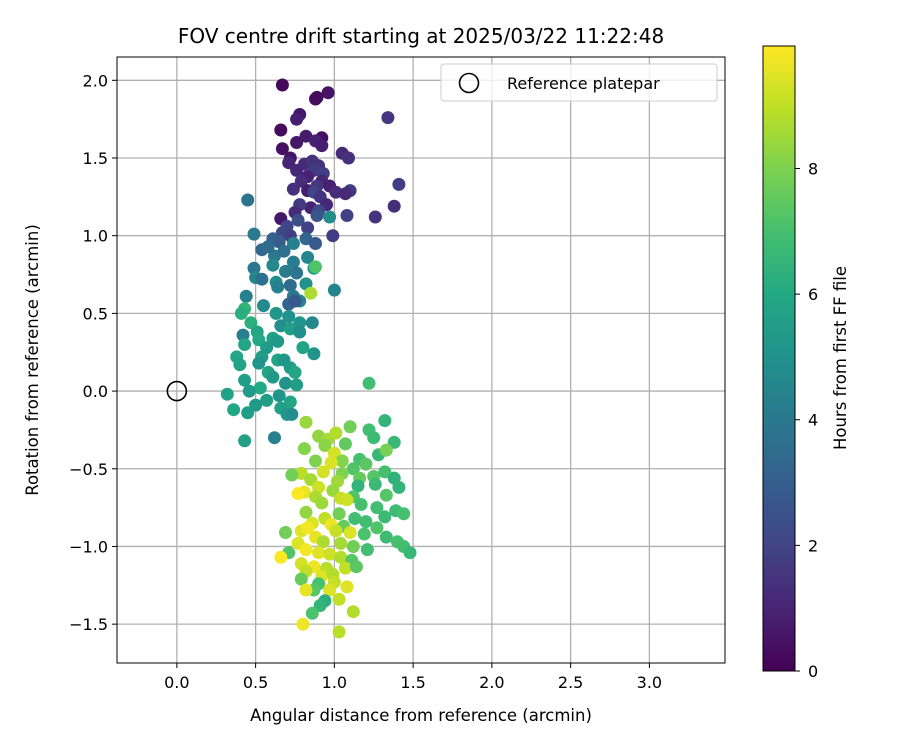 The image size is (900, 750). What do you see at coordinates (840, 358) in the screenshot?
I see `colorbar-label: Hours from first FF file` at bounding box center [840, 358].